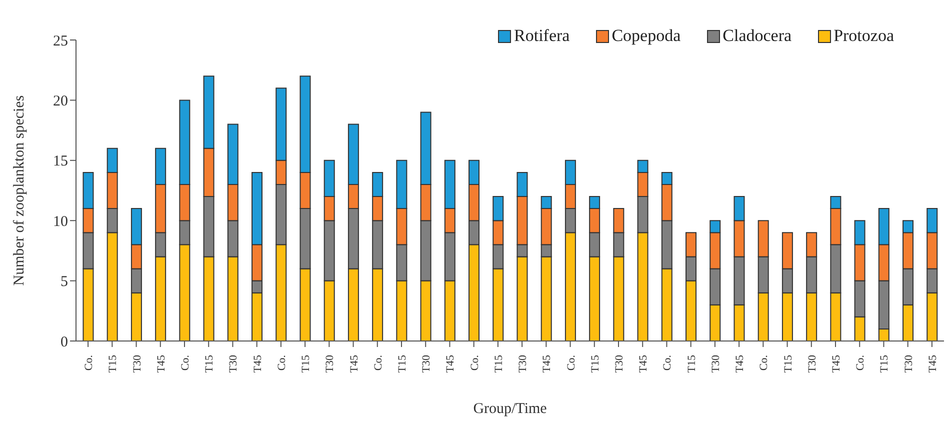 The height and width of the screenshot is (430, 949). Describe the element at coordinates (510, 409) in the screenshot. I see `x-axis-title: Group/Time` at that location.